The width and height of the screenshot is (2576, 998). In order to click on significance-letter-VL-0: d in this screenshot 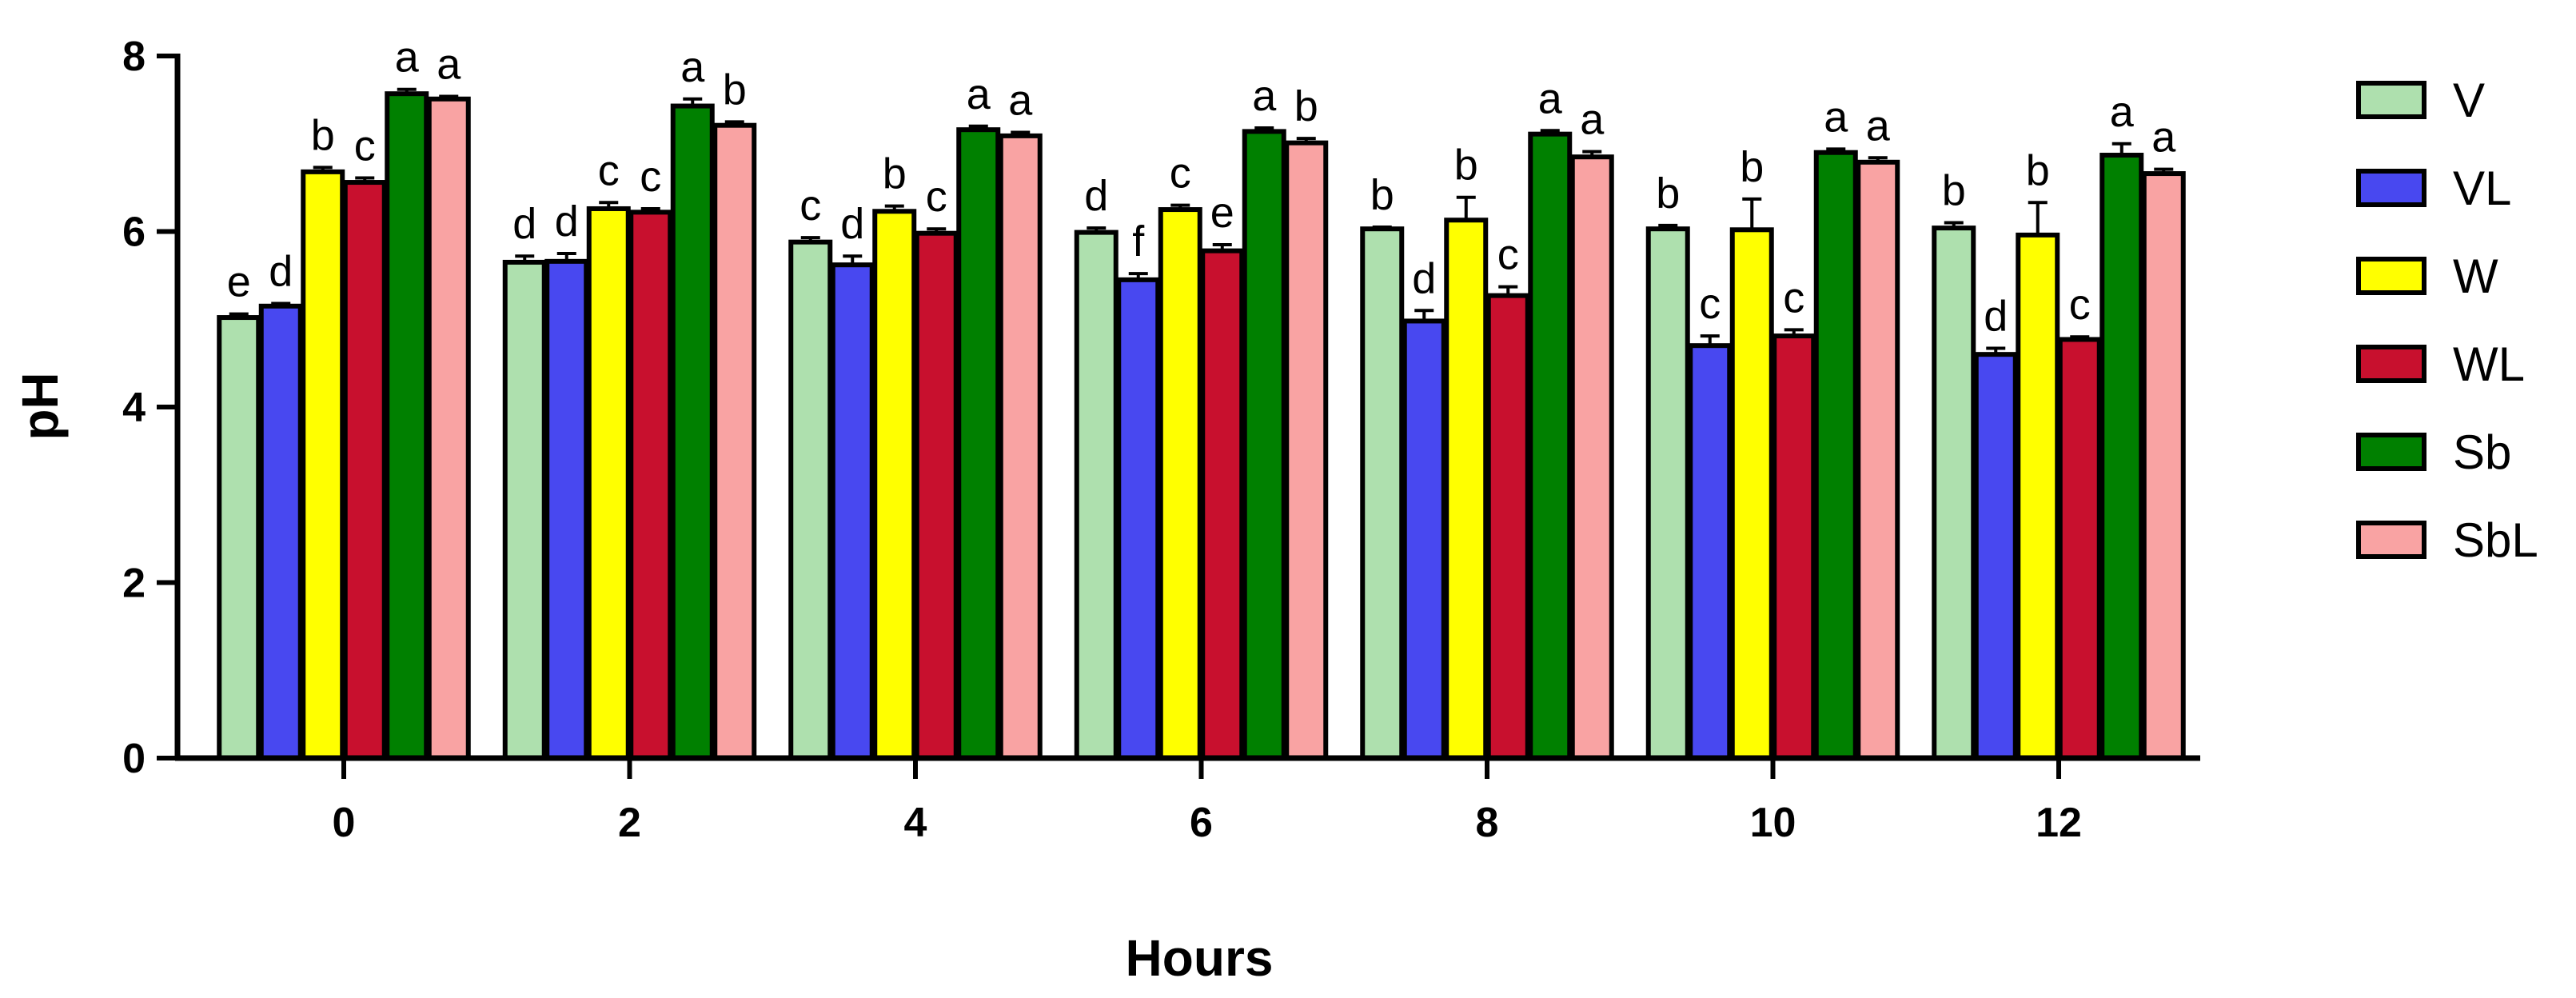, I will do `click(281, 271)`.